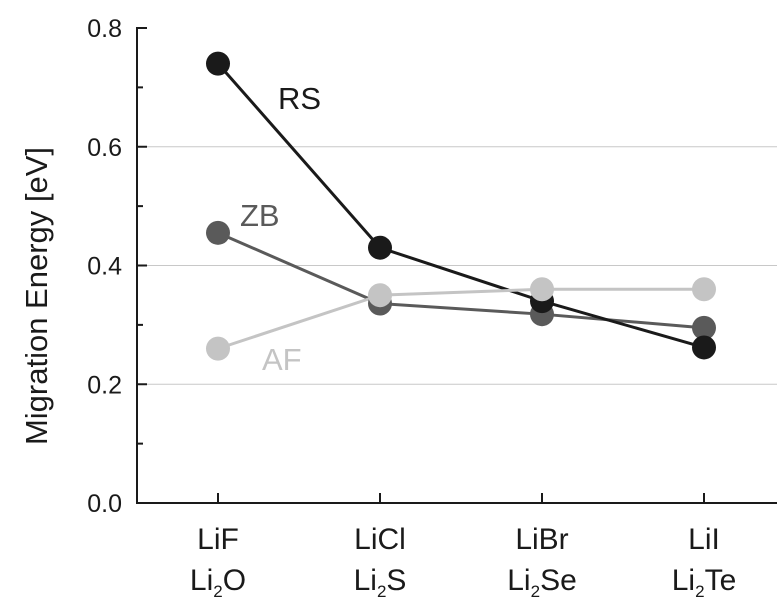 The height and width of the screenshot is (603, 777). Describe the element at coordinates (218, 539) in the screenshot. I see `x-category-label-0: LiF` at that location.